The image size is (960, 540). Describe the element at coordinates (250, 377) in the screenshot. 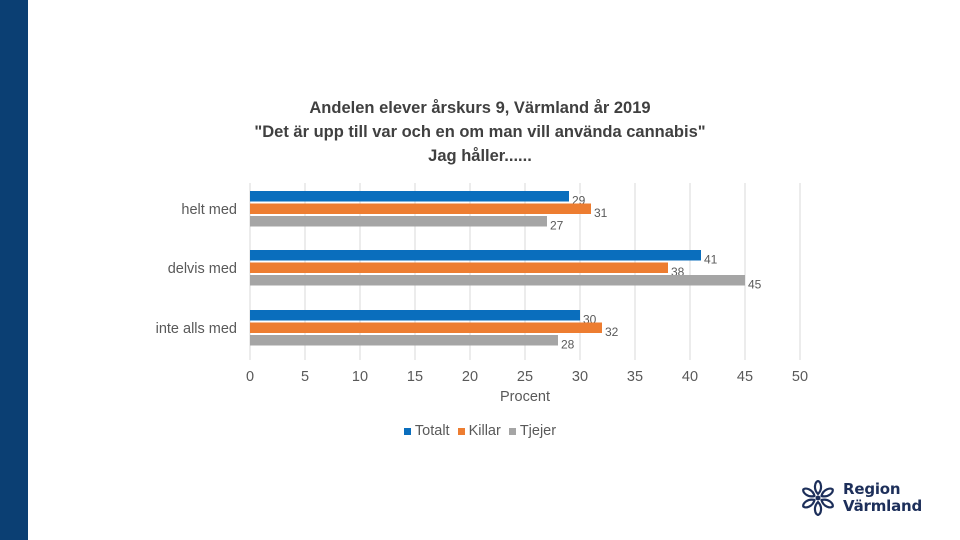

I see `x-tick-label-0: 0` at that location.